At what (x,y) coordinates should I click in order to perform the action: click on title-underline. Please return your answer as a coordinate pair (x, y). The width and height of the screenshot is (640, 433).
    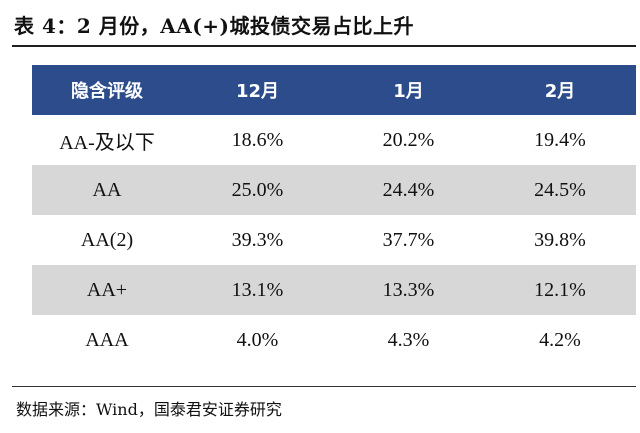
    Looking at the image, I should click on (324, 46).